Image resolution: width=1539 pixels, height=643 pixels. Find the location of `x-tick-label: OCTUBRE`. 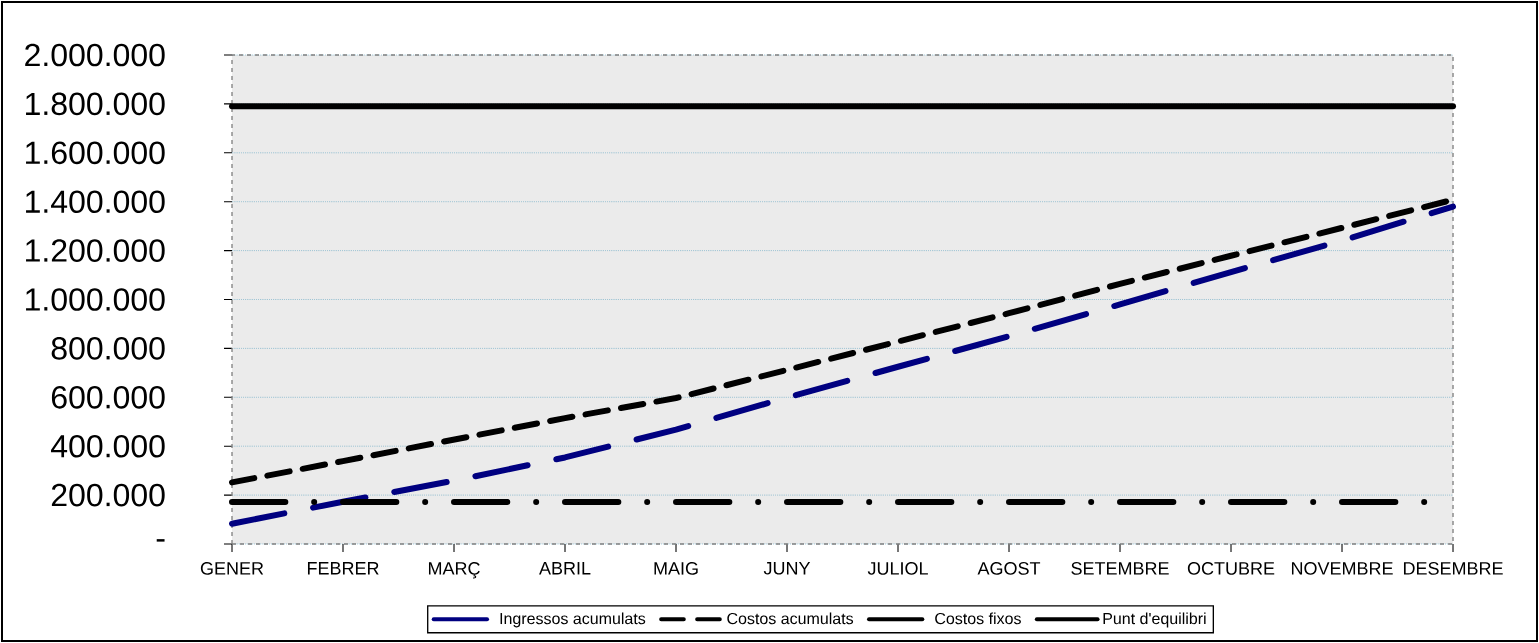

x-tick-label: OCTUBRE is located at coordinates (1231, 568).